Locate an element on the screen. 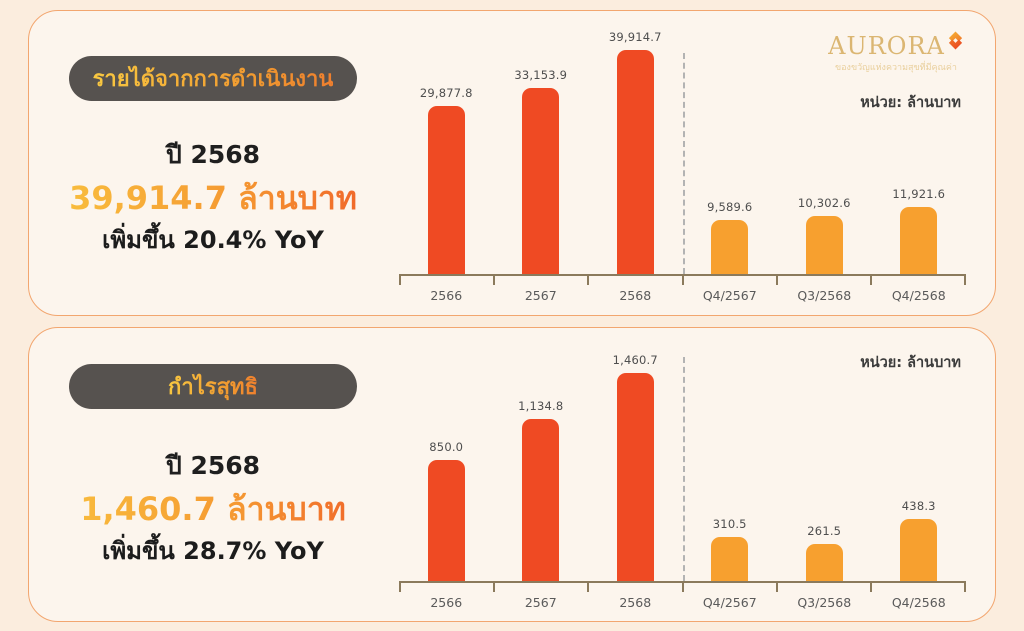  net-profit-x-axis is located at coordinates (682, 586).